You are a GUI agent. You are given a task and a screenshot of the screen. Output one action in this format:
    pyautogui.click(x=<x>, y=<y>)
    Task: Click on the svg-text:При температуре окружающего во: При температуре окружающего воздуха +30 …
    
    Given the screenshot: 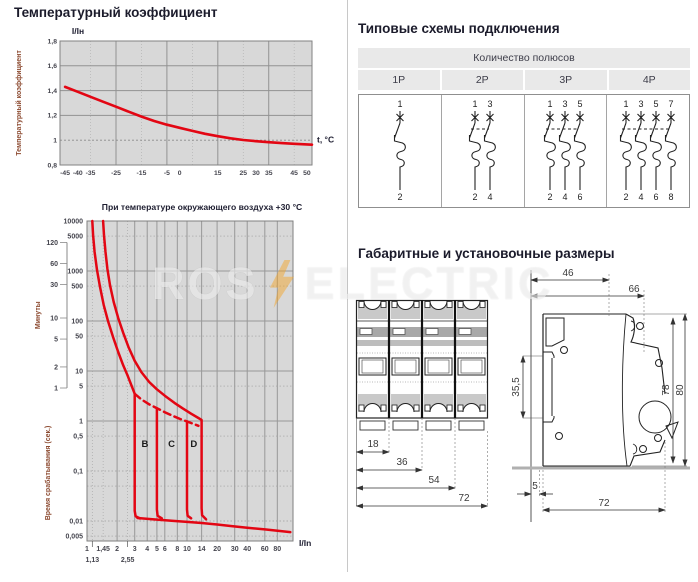 What is the action you would take?
    pyautogui.click(x=202, y=207)
    